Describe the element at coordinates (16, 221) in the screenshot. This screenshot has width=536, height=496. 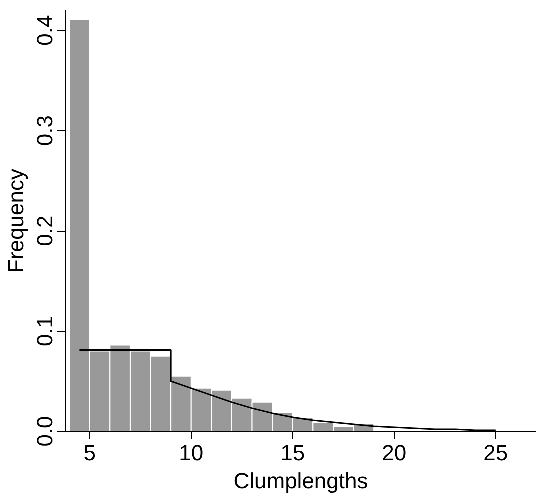
I see `y-axis-title: Frequency` at that location.